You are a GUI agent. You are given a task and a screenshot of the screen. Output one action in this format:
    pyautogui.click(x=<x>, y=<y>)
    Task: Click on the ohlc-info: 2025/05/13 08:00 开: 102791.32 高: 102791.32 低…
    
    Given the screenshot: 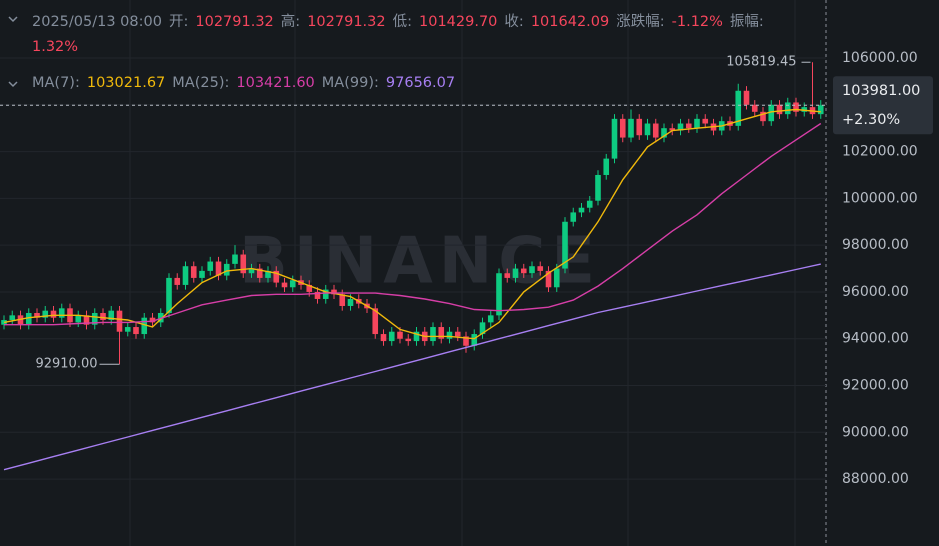 What is the action you would take?
    pyautogui.click(x=402, y=32)
    